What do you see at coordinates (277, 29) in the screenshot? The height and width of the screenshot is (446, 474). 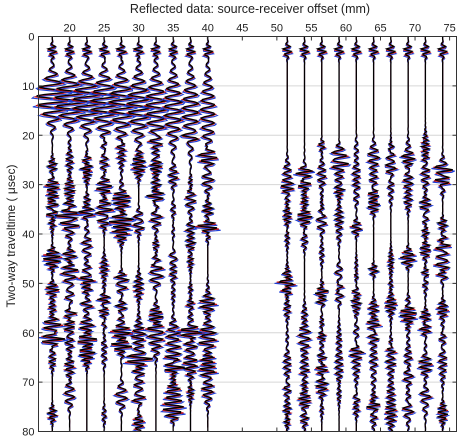 I see `x-tick-label: 50` at bounding box center [277, 29].